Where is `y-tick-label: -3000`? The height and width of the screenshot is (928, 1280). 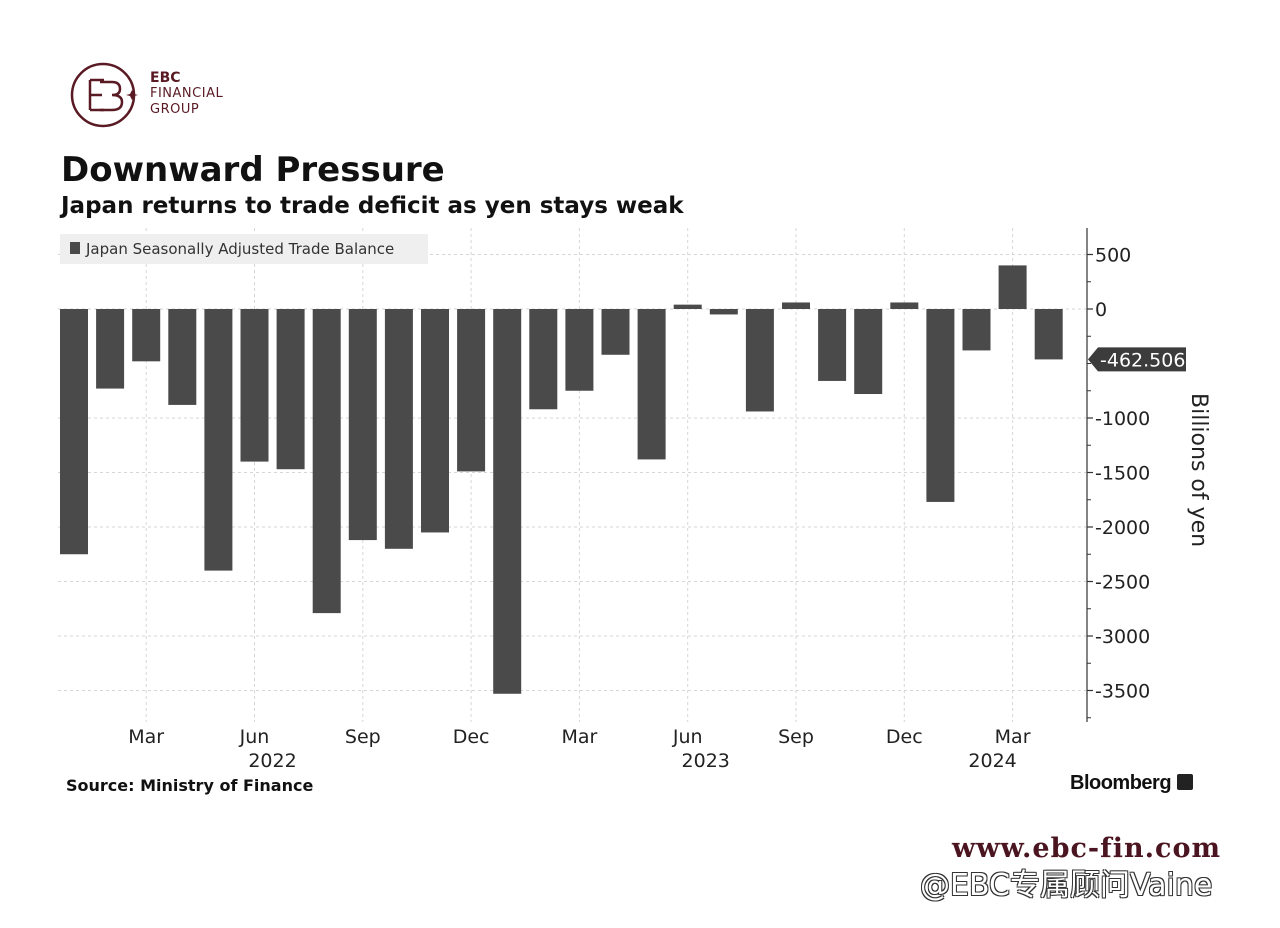
y-tick-label: -3000 is located at coordinates (1122, 637).